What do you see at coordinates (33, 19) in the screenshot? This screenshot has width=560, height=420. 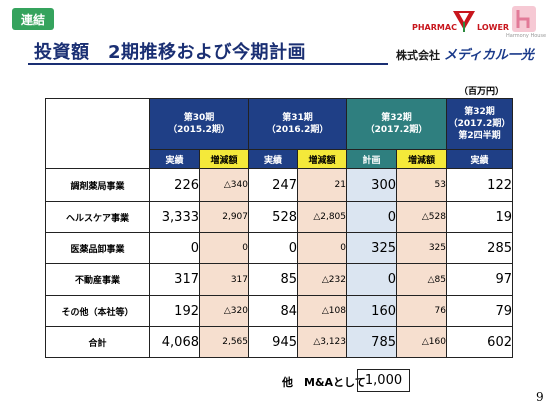 I see `consolidated-badge: 連結` at bounding box center [33, 19].